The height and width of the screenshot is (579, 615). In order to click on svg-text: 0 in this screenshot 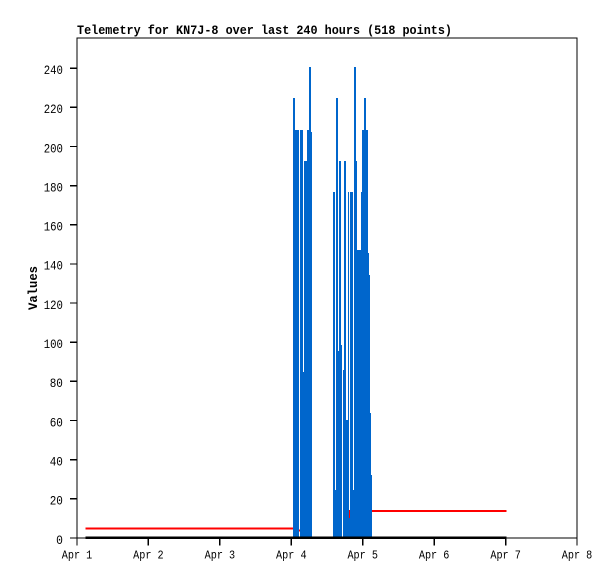, I will do `click(59, 541)`.